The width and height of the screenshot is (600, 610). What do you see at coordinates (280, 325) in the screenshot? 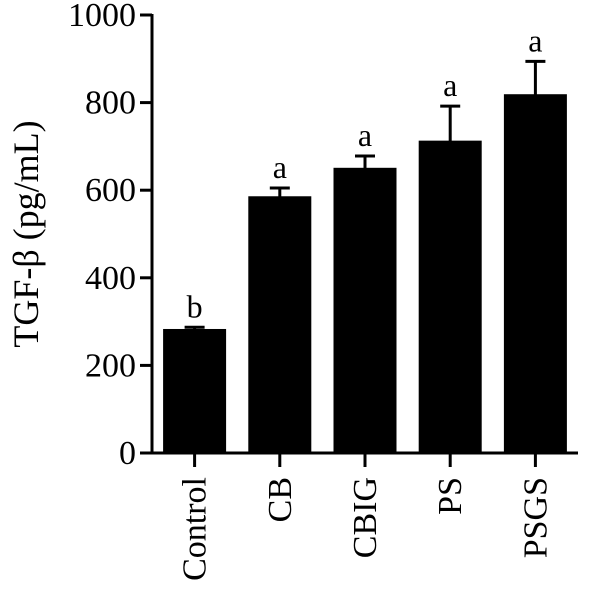
I see `bar-cb` at bounding box center [280, 325].